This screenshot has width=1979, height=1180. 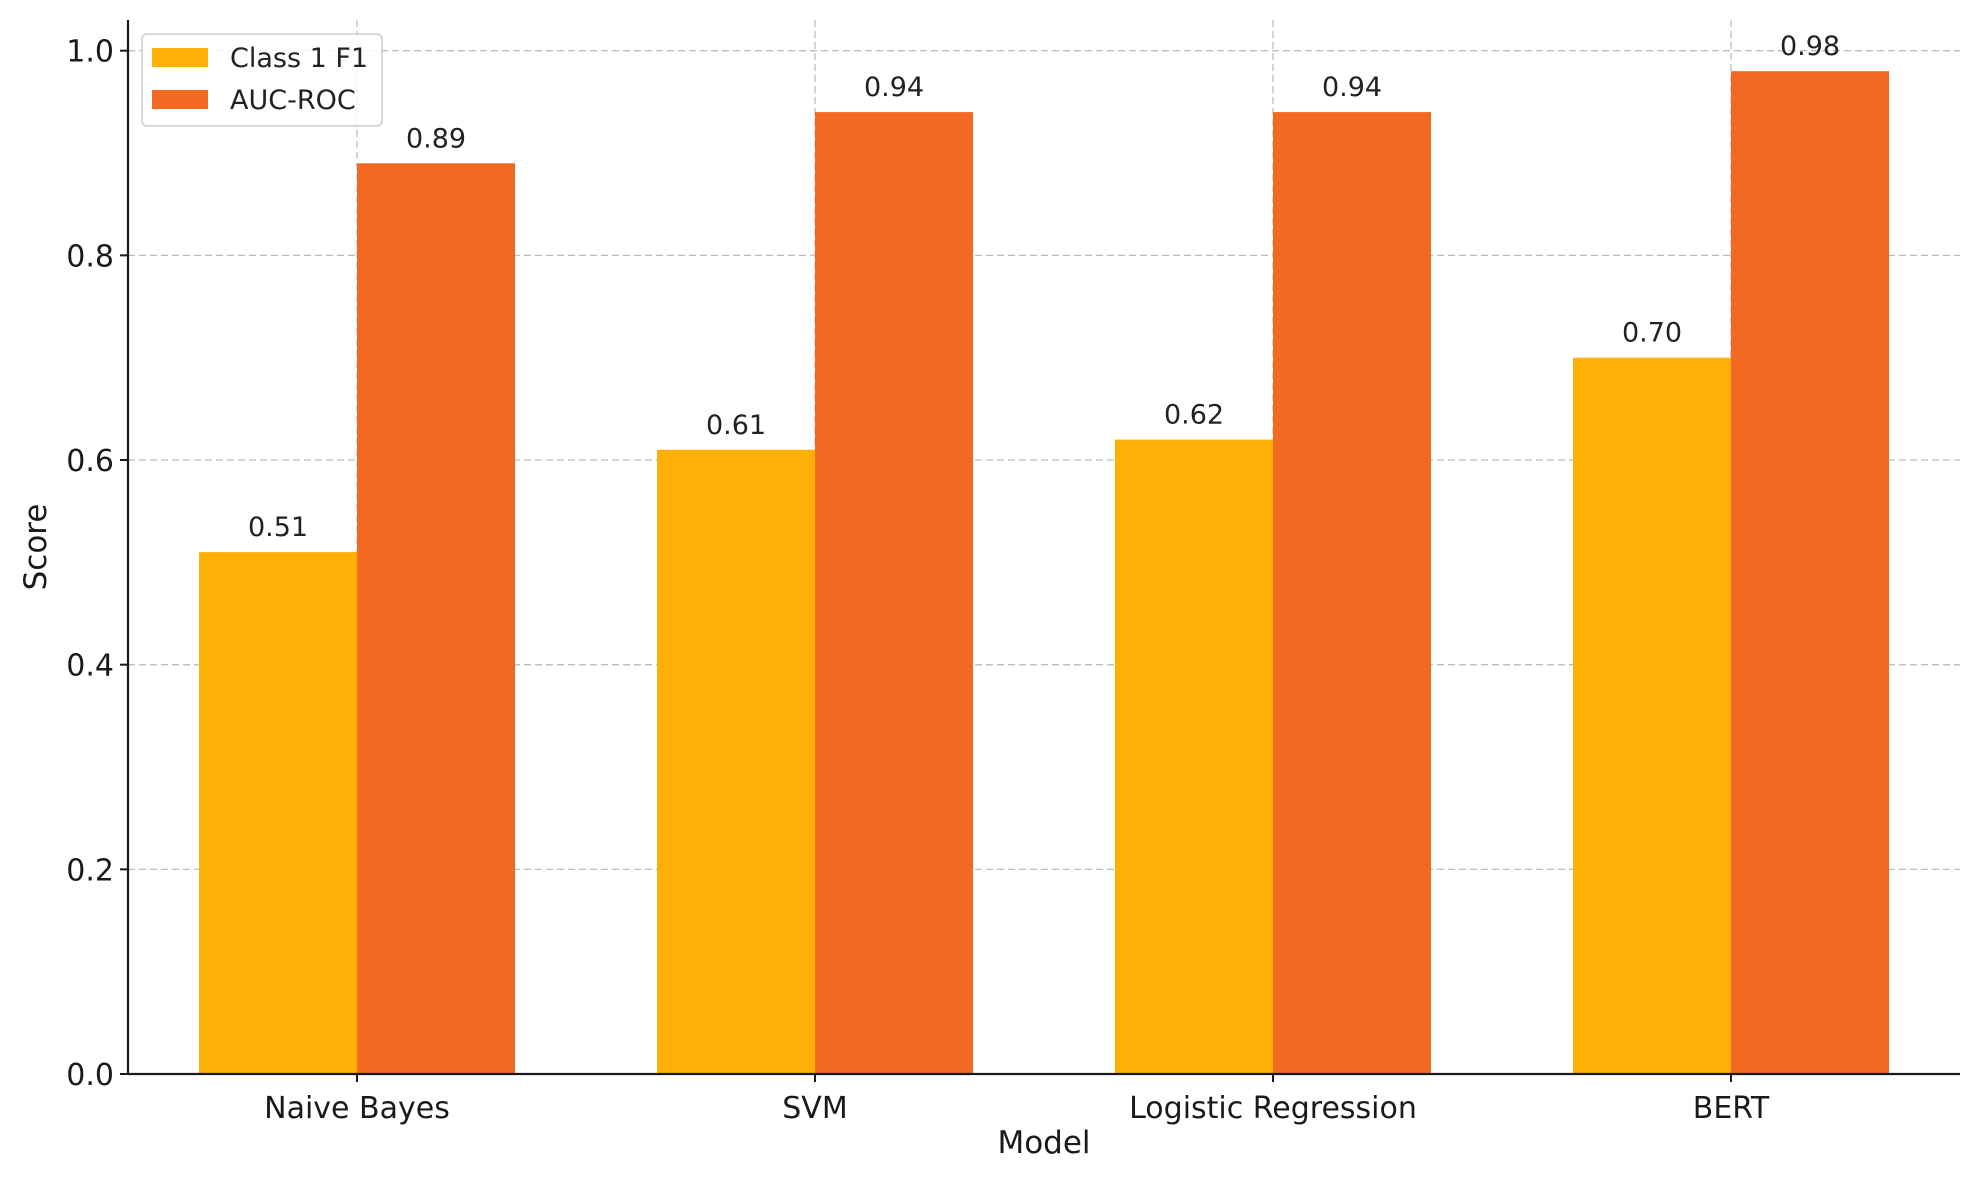 I want to click on bar-class-1-f1-svm, so click(x=736, y=762).